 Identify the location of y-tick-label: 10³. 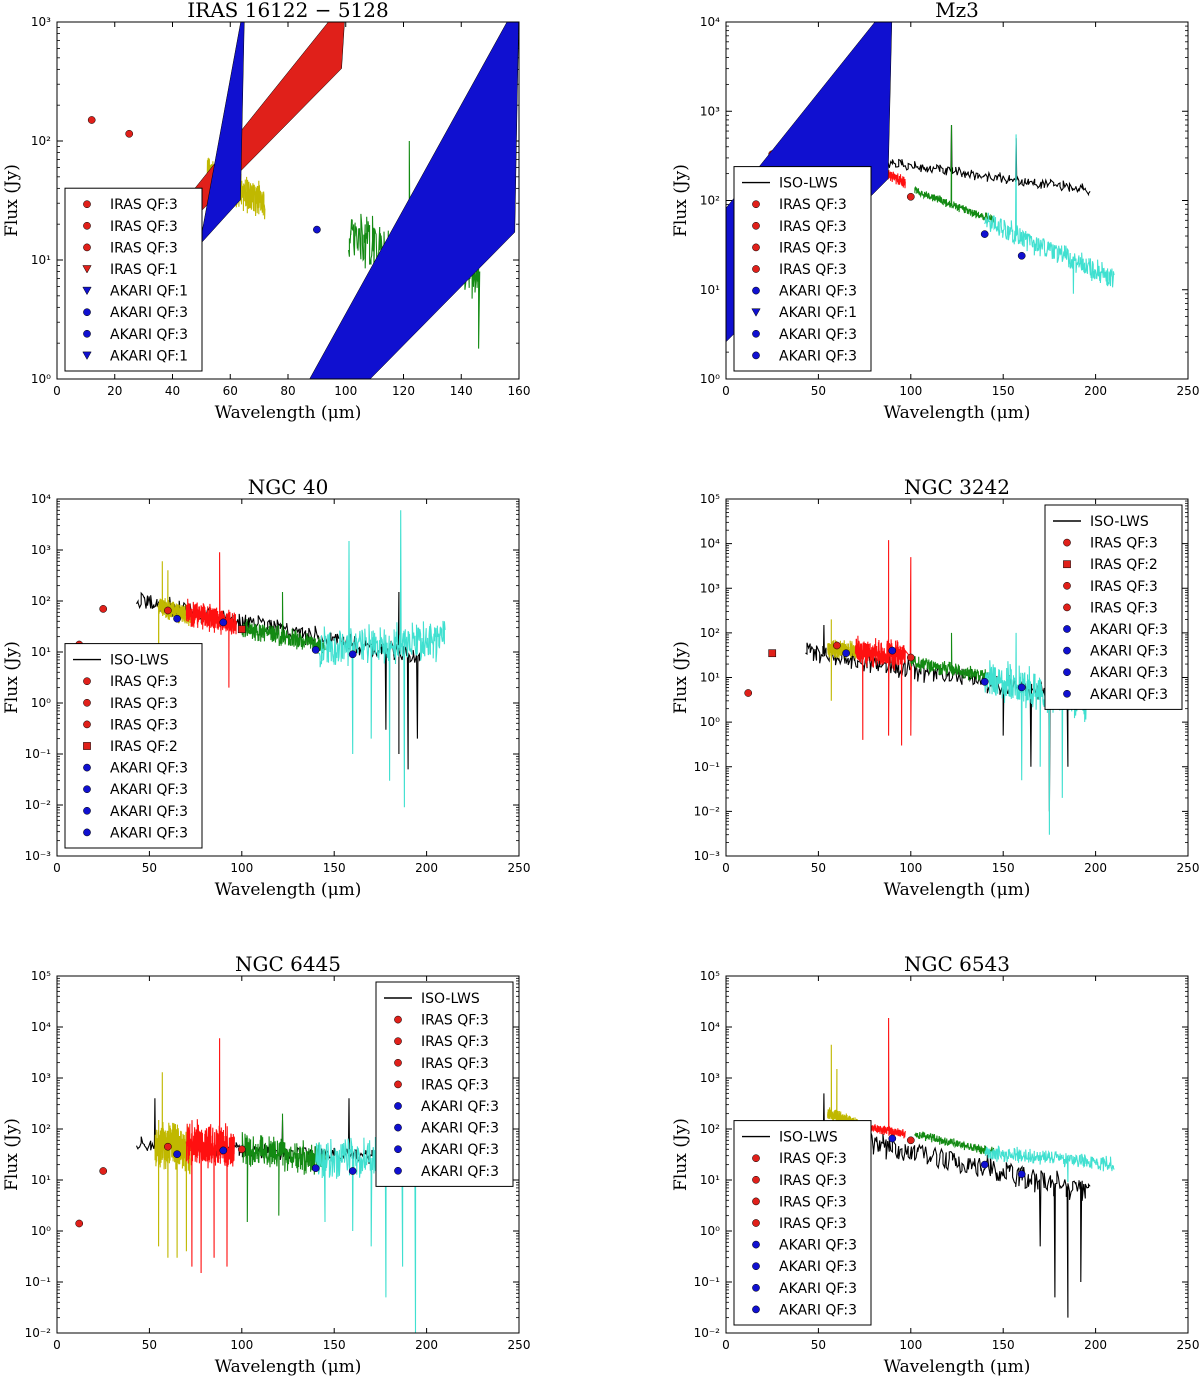
(710, 588).